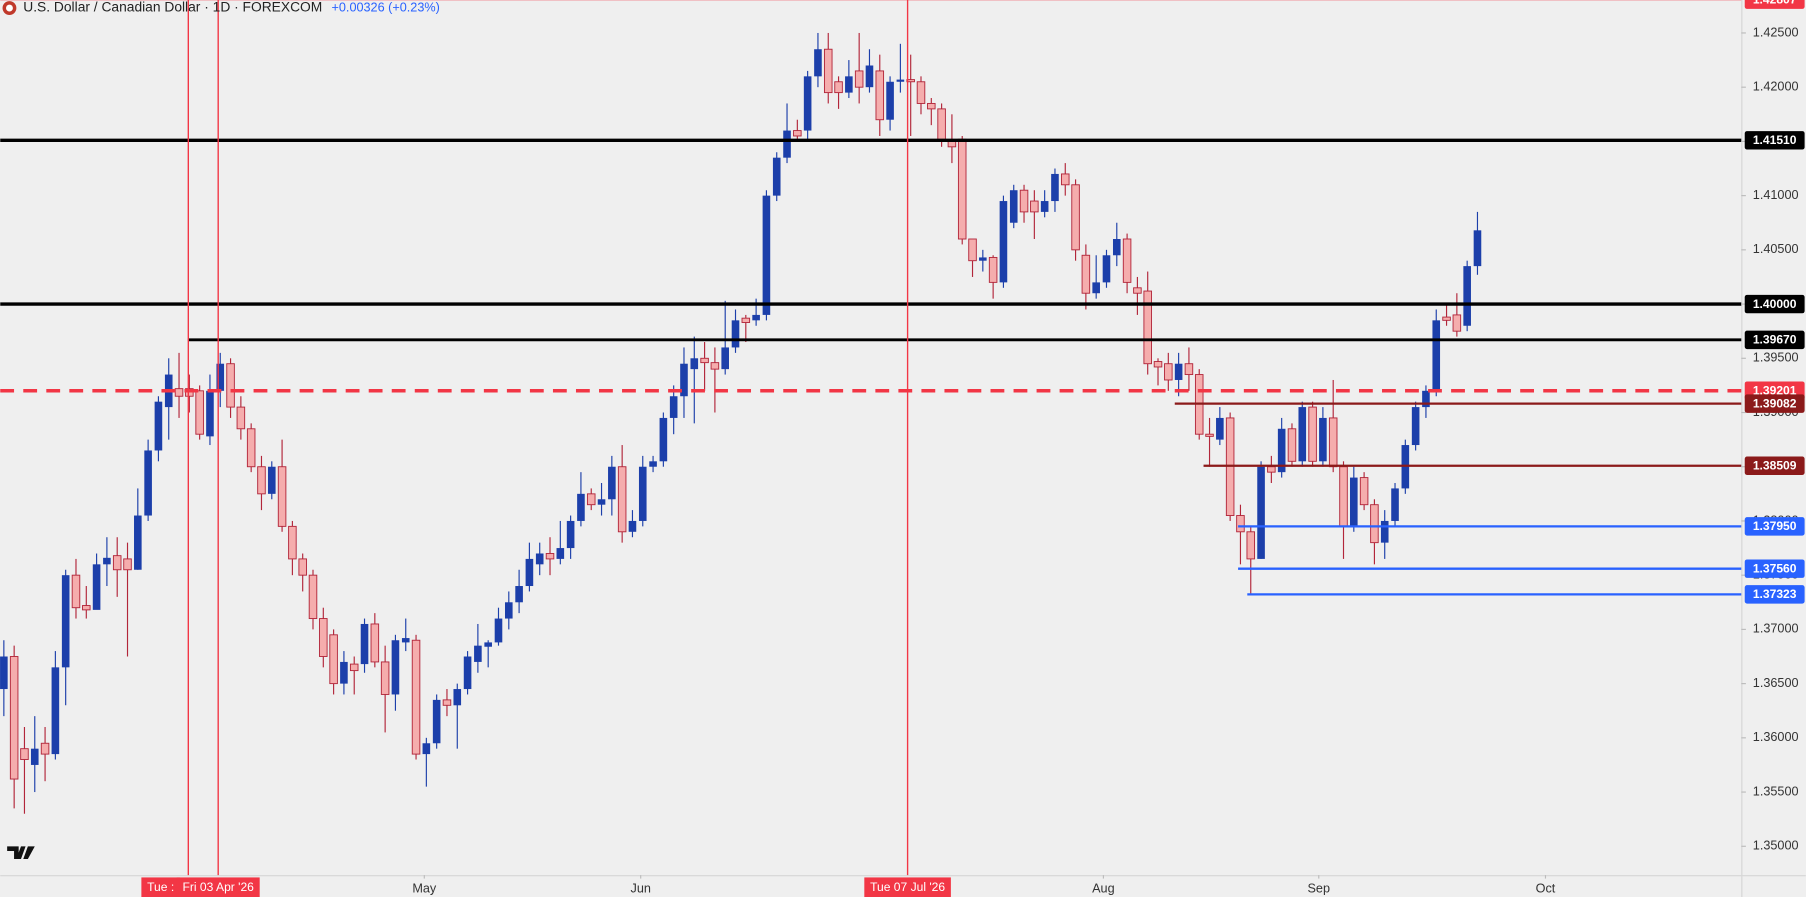 The image size is (1806, 897). I want to click on crosshair-label: Tue :, so click(160, 887).